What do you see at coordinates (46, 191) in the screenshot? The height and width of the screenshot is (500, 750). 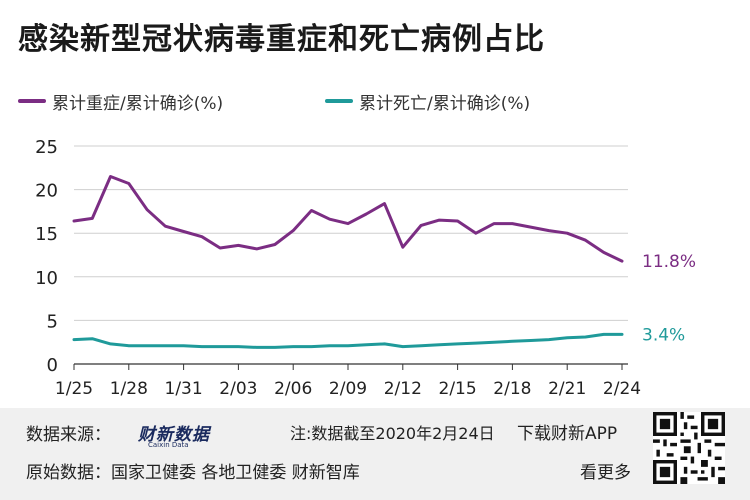 I see `y-tick-label: 20` at bounding box center [46, 191].